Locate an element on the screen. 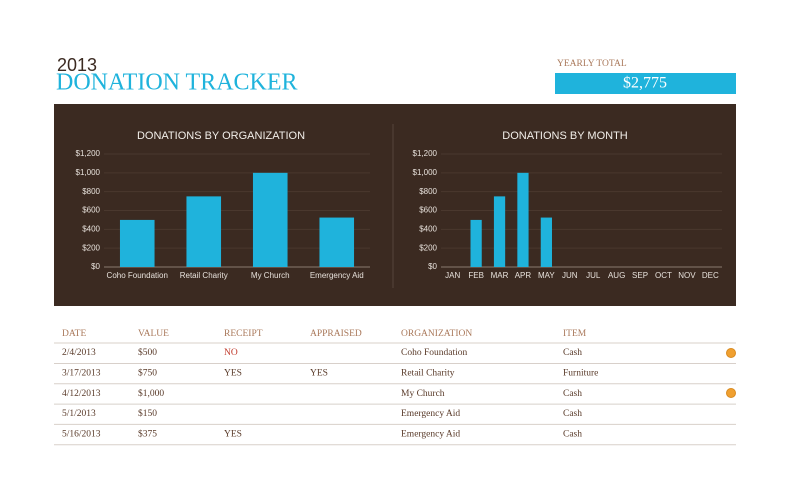  cell: 2/4/2013 is located at coordinates (79, 353).